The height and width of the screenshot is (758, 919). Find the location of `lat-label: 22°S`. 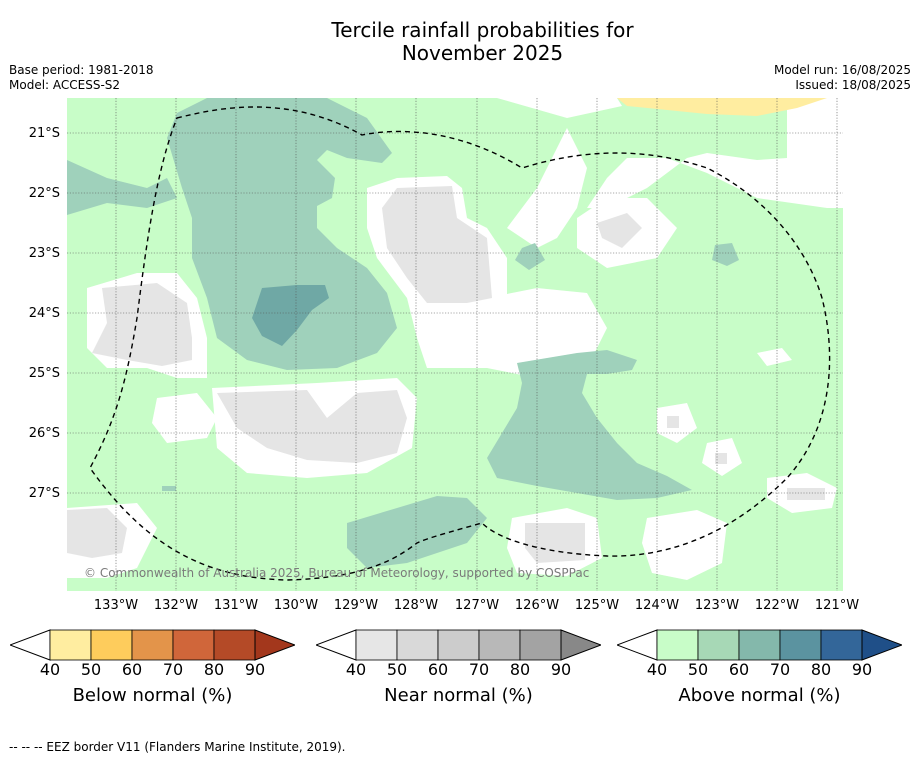

lat-label: 22°S is located at coordinates (44, 193).